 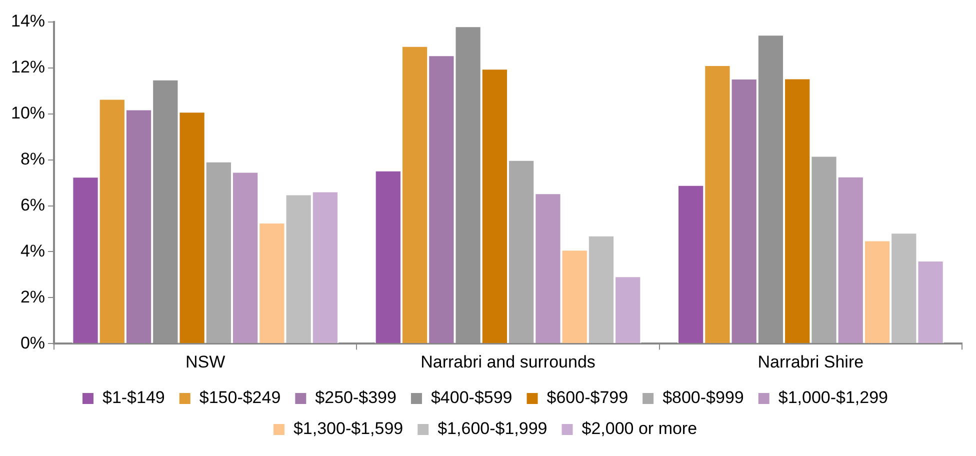 What do you see at coordinates (28, 113) in the screenshot?
I see `y-tick-label: 10%` at bounding box center [28, 113].